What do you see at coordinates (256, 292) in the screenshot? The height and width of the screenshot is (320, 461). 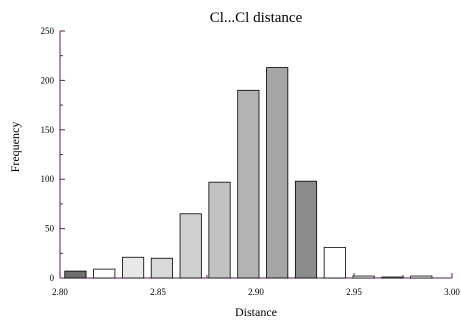 I see `x-tick-label: 2.90` at bounding box center [256, 292].